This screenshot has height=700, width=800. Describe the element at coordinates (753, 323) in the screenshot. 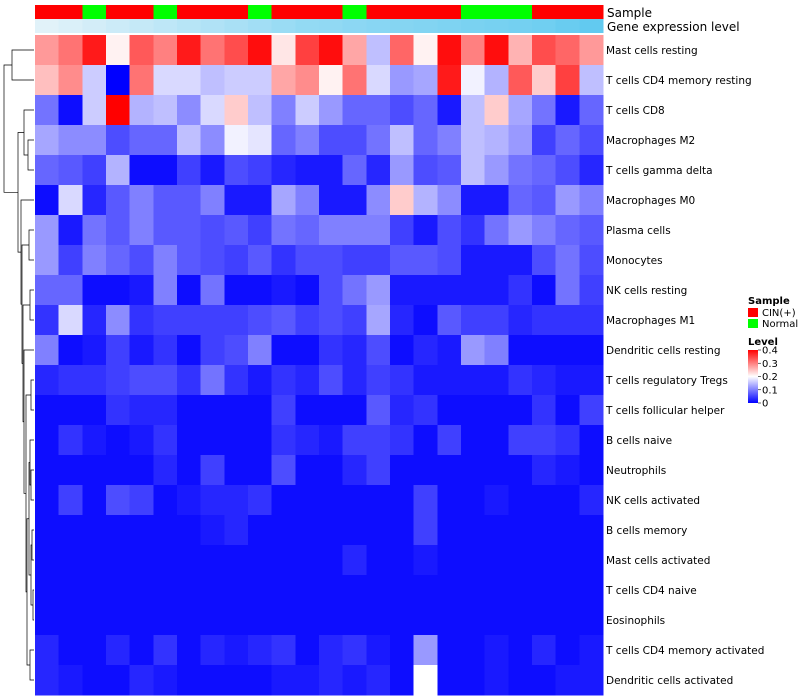

I see `sample-legend-swatch-normal` at that location.